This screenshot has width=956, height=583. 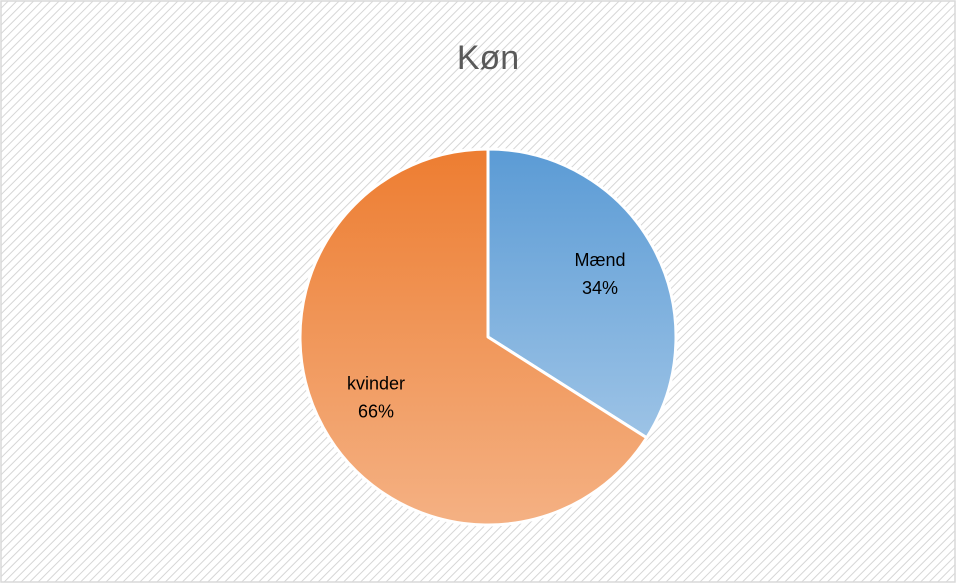 What do you see at coordinates (600, 288) in the screenshot?
I see `slice-value-label: 34%` at bounding box center [600, 288].